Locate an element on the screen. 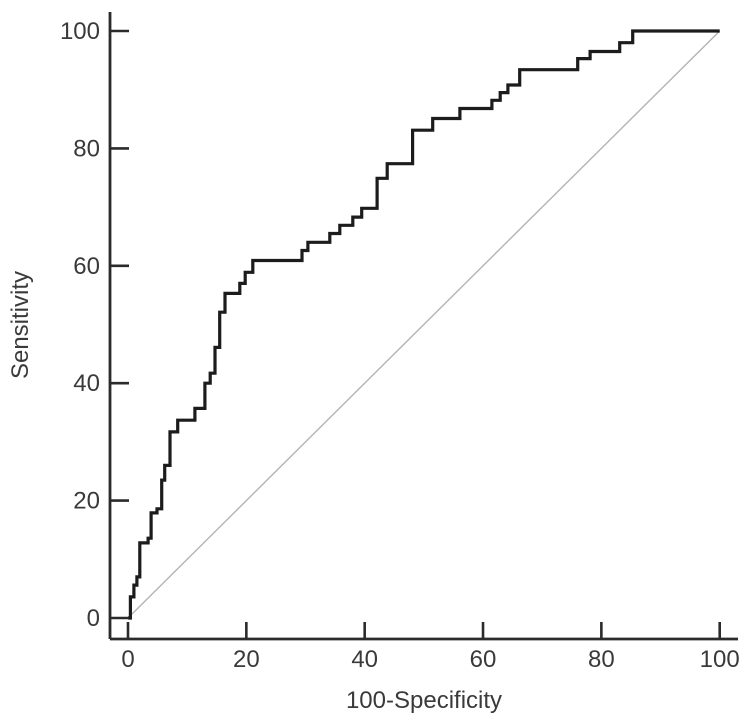 Image resolution: width=744 pixels, height=721 pixels. y-tick-label: 20 is located at coordinates (86, 501).